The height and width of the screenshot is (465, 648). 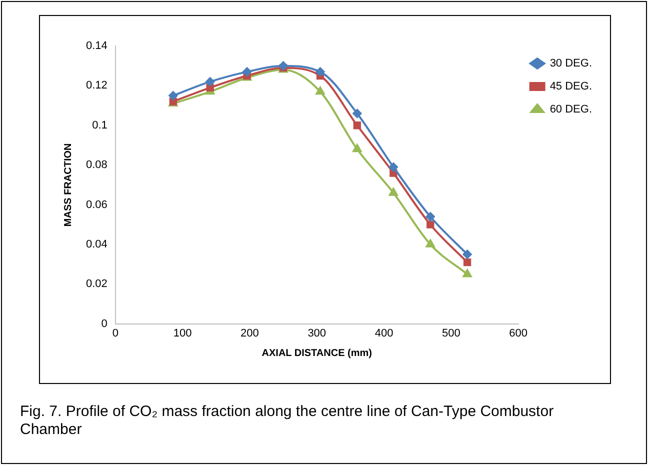 I want to click on x-tick-label: 100, so click(x=182, y=333).